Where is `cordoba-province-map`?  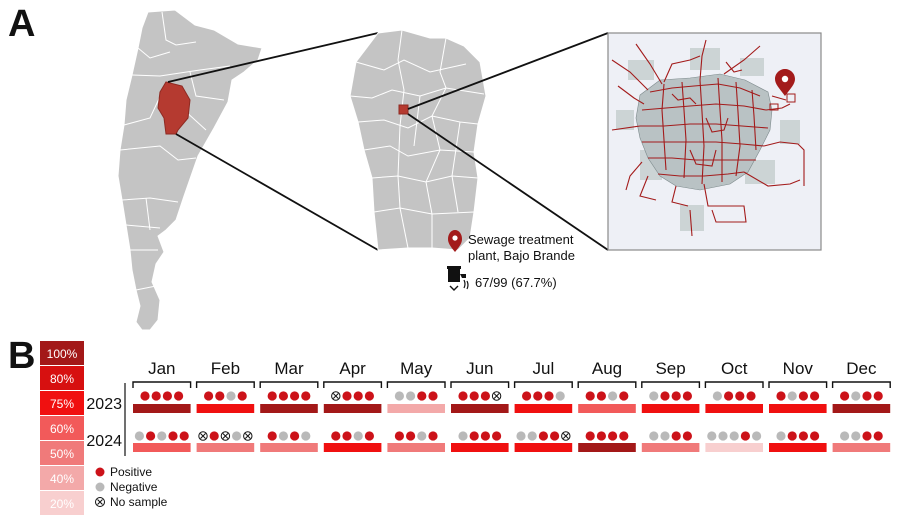
cordoba-province-map is located at coordinates (418, 140).